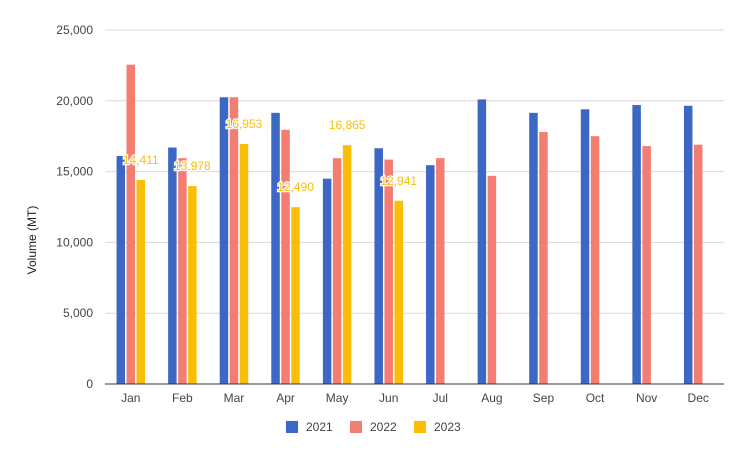 Image resolution: width=747 pixels, height=457 pixels. Describe the element at coordinates (544, 398) in the screenshot. I see `x-tick-label: Sep` at that location.